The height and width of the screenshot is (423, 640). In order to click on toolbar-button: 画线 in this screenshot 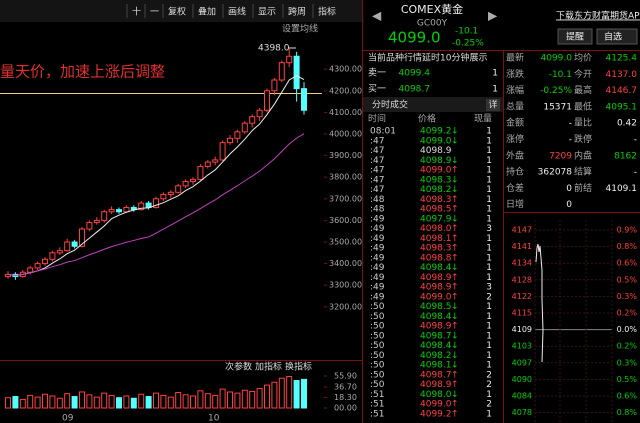, I will do `click(237, 12)`.